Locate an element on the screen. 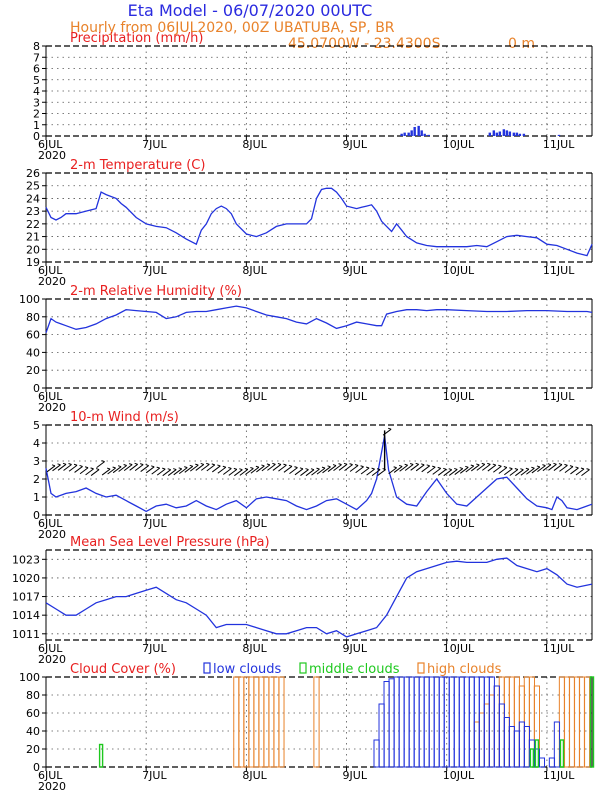 The image size is (612, 792). y-tick-label: 4 is located at coordinates (36, 443).